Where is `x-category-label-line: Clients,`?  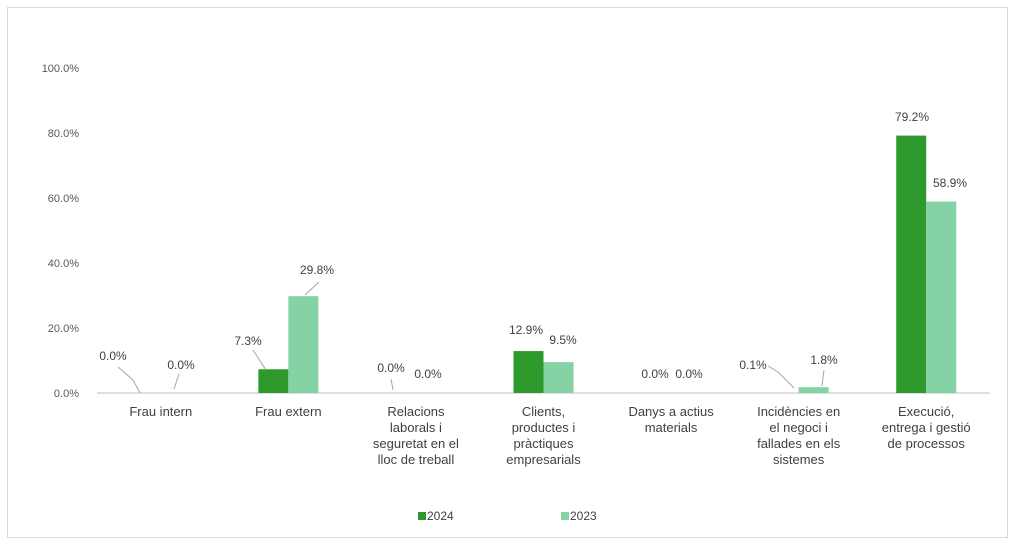 x-category-label-line: Clients, is located at coordinates (543, 411).